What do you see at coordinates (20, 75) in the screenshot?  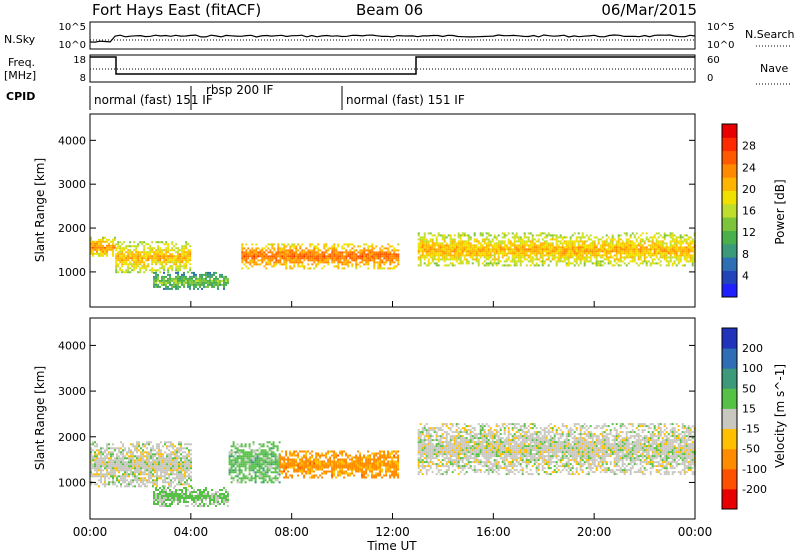 I see `freq-label-bottom: [MHz]` at bounding box center [20, 75].